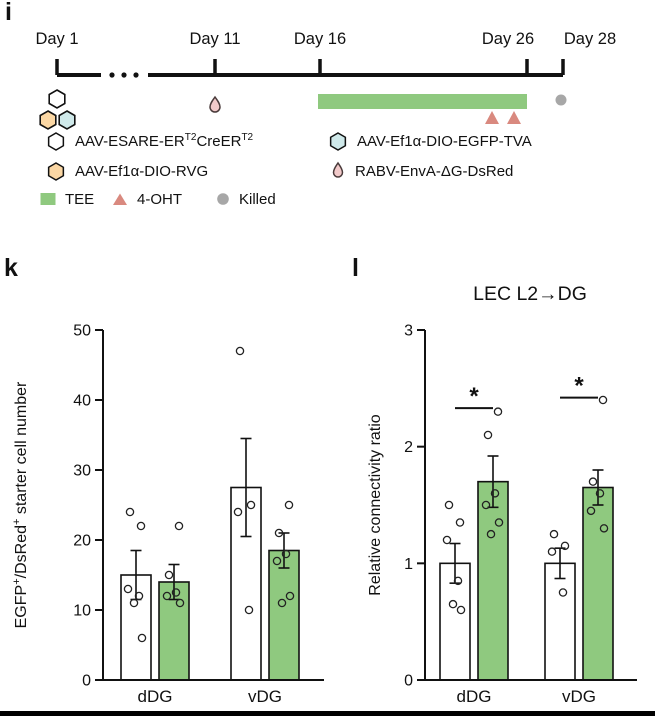  I want to click on y-axis-label: Relative connectivity ratio, so click(375, 505).